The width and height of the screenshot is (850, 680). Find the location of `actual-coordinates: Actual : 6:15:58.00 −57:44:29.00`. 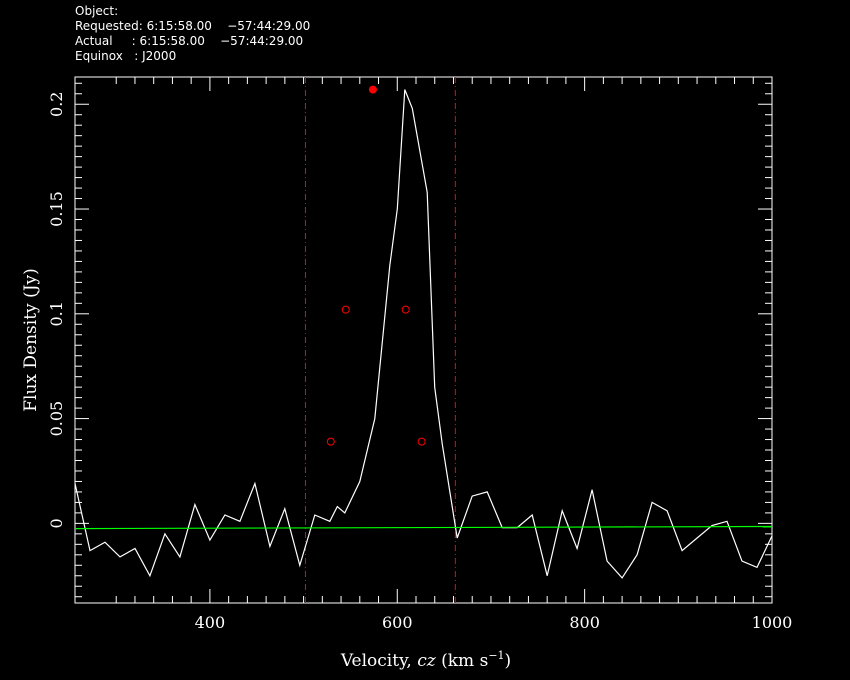

actual-coordinates: Actual : 6:15:58.00 −57:44:29.00 is located at coordinates (189, 41).